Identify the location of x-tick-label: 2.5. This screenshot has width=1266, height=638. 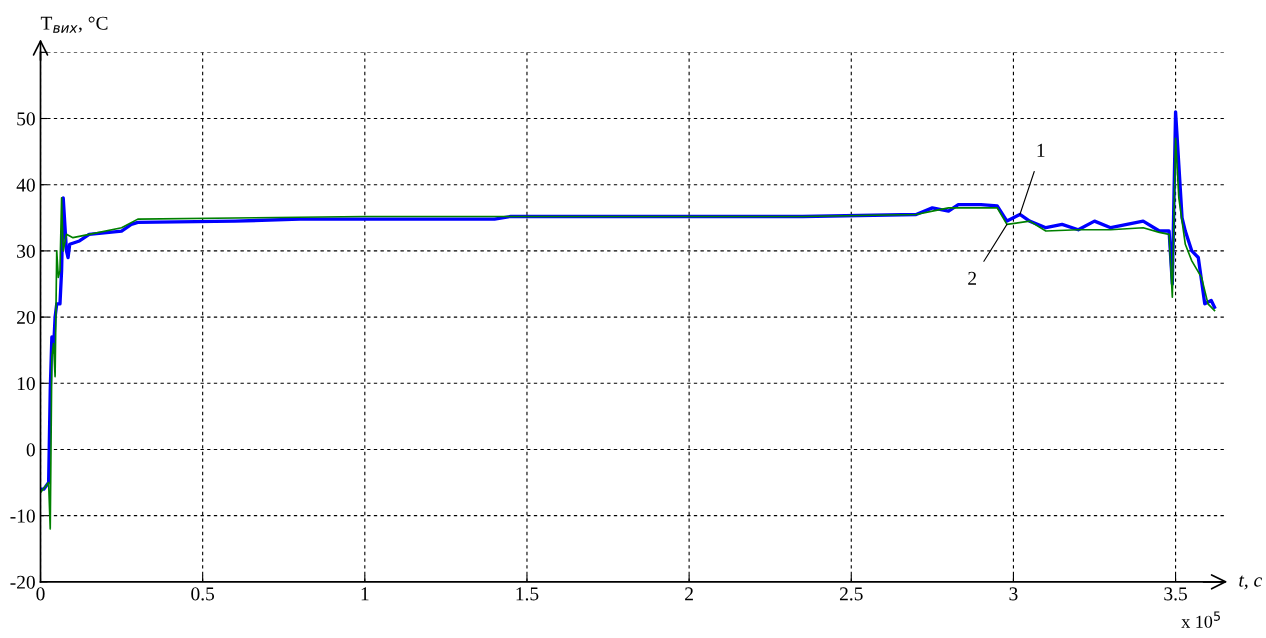
(851, 594).